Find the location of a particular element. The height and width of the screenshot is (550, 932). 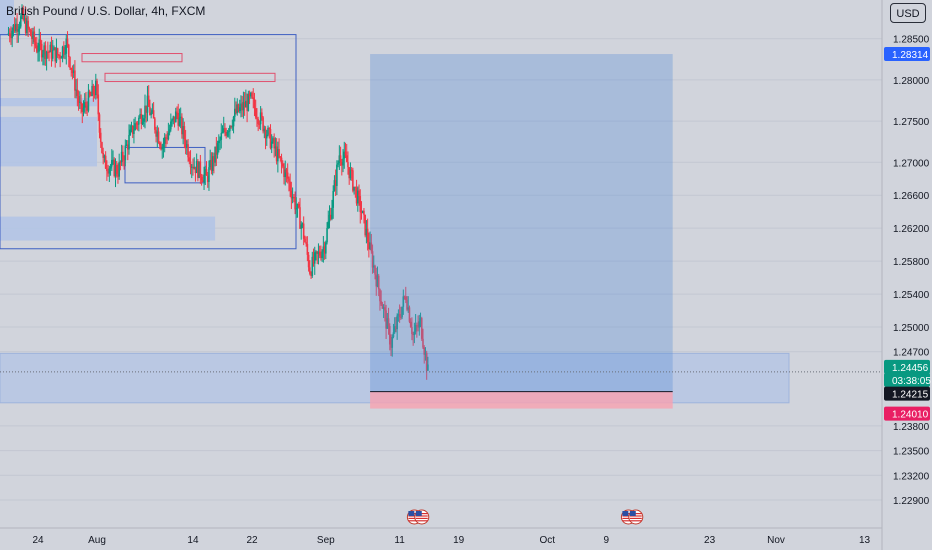

x-tick-label: 13 is located at coordinates (865, 540).